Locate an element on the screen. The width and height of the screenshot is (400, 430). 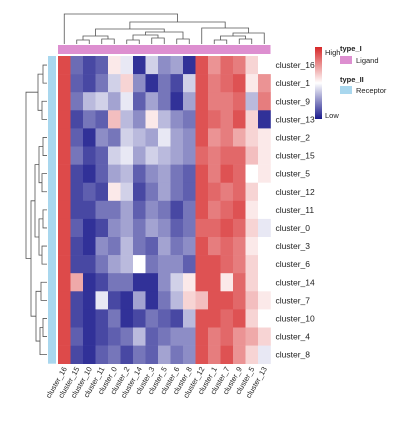
row-label: cluster_5 is located at coordinates (293, 174).